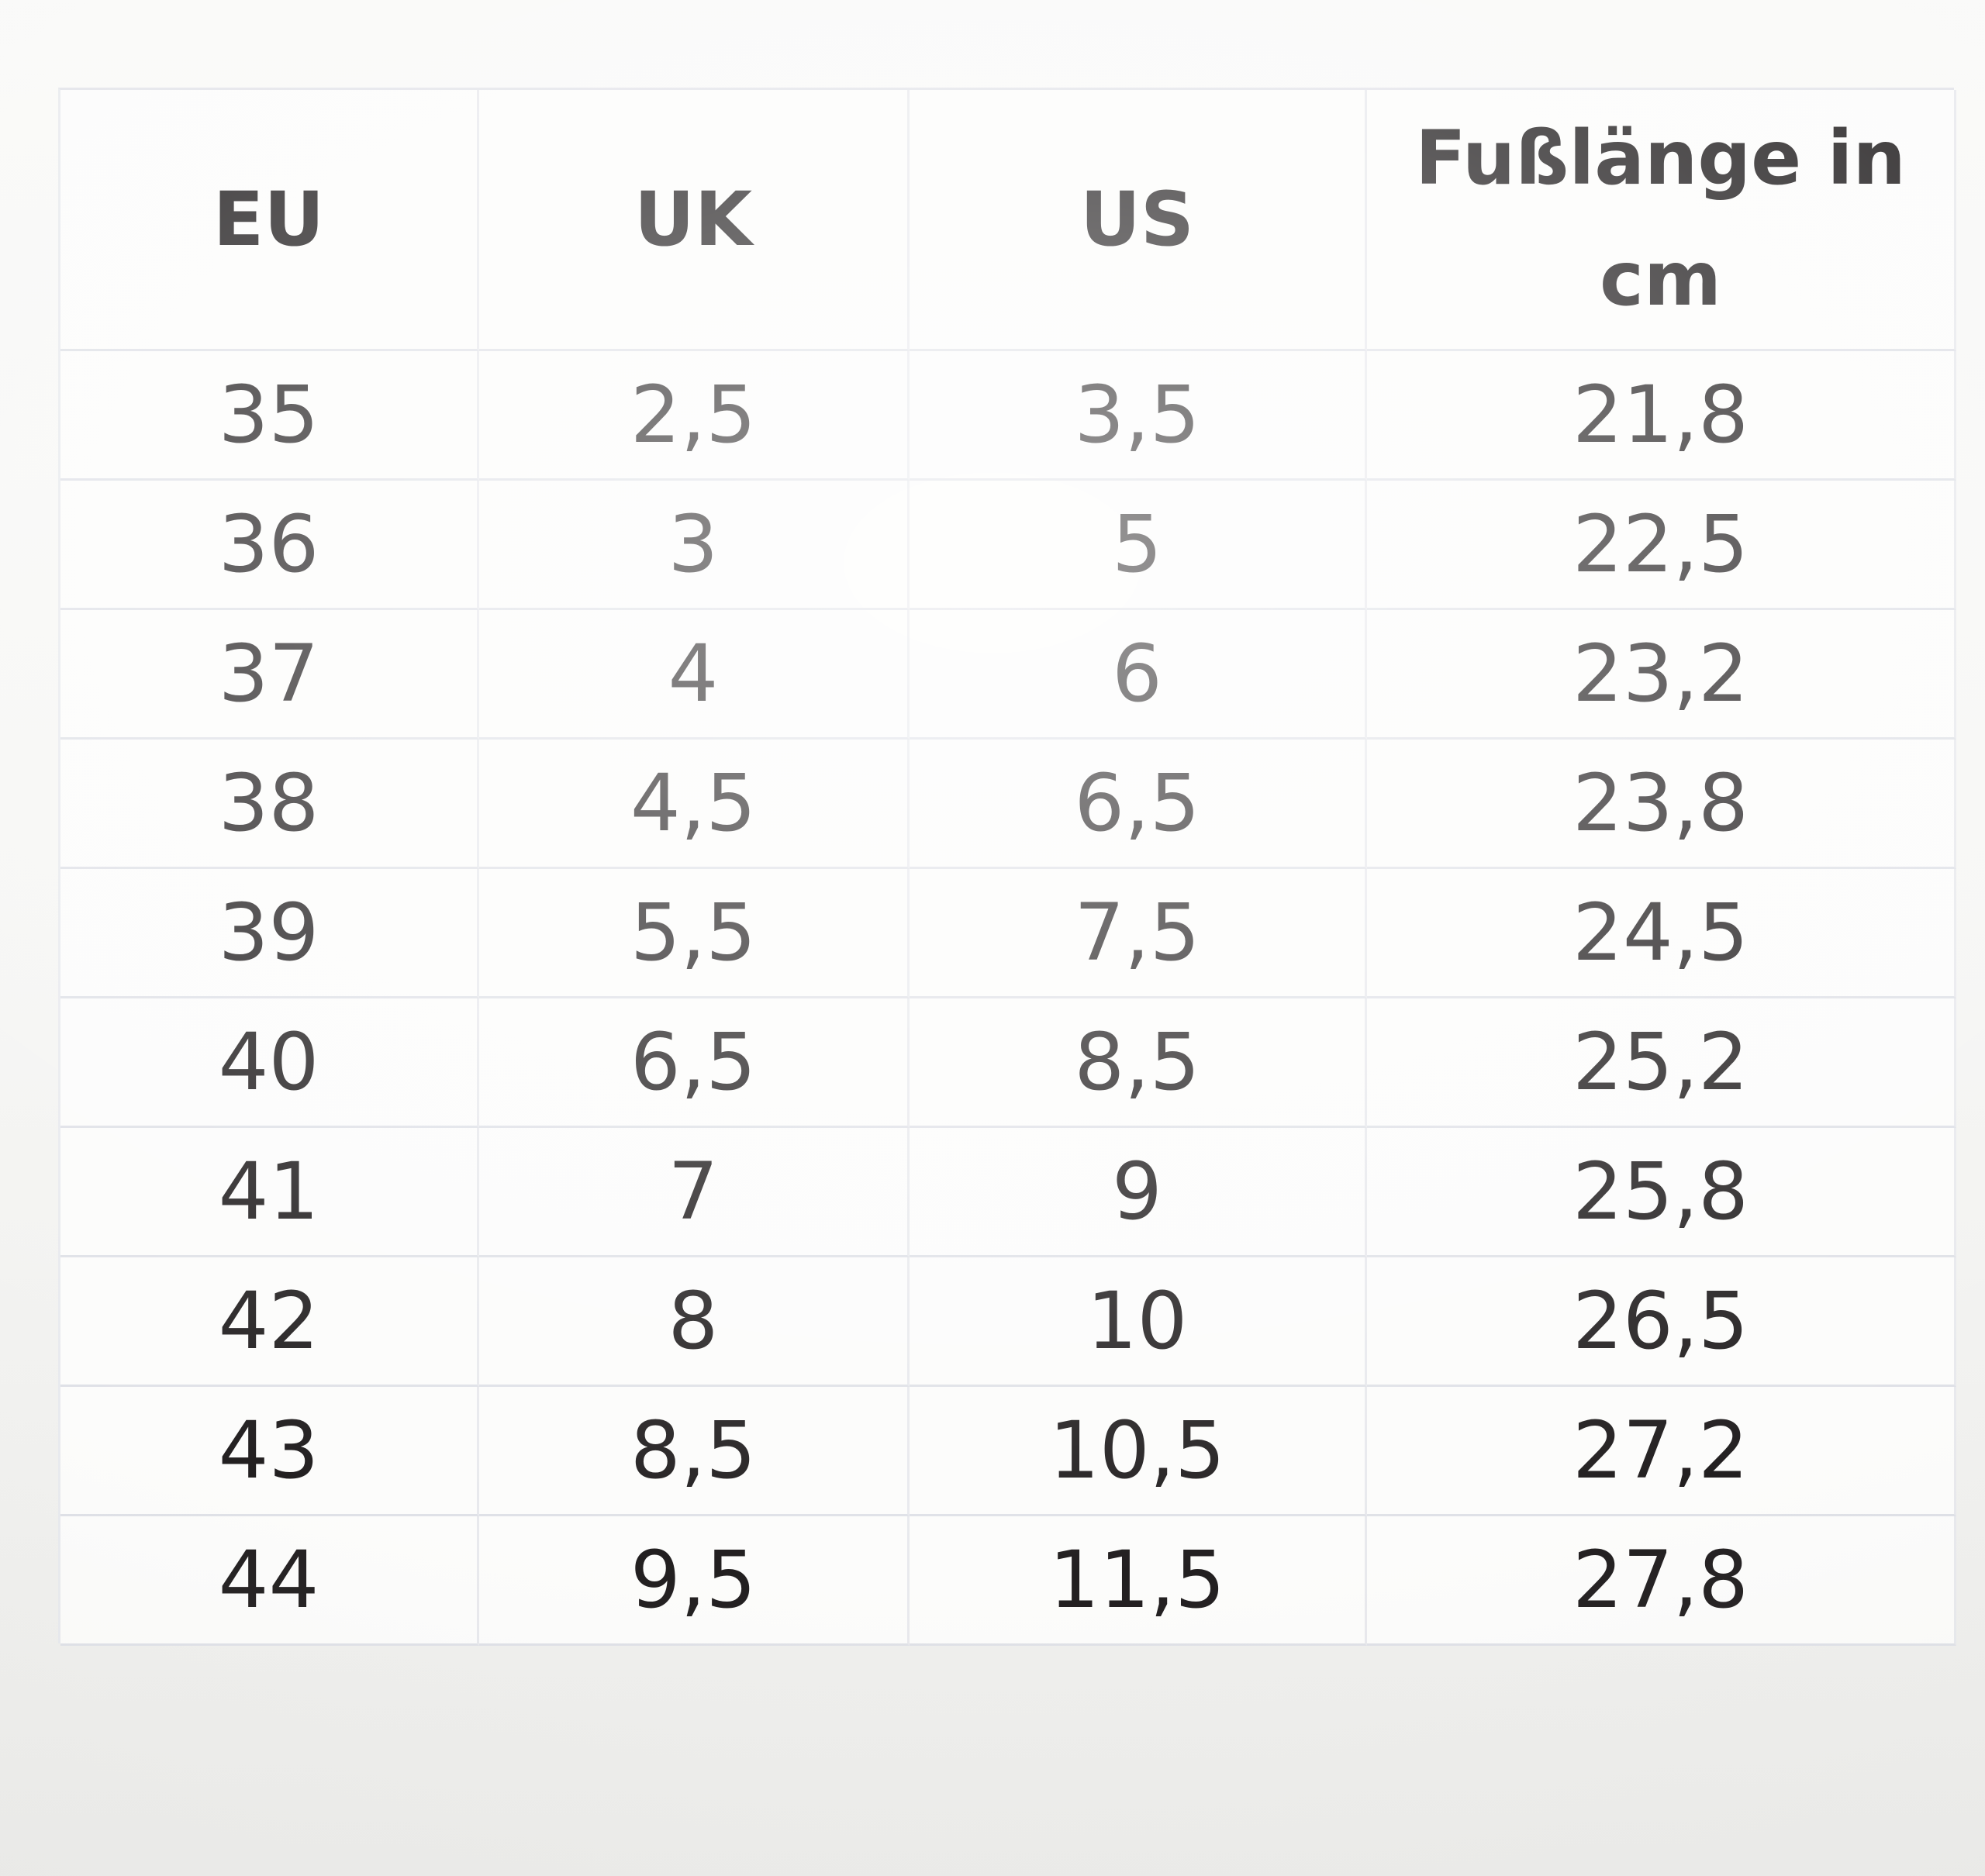  Describe the element at coordinates (1138, 1581) in the screenshot. I see `table-cell-us: 11,5` at that location.